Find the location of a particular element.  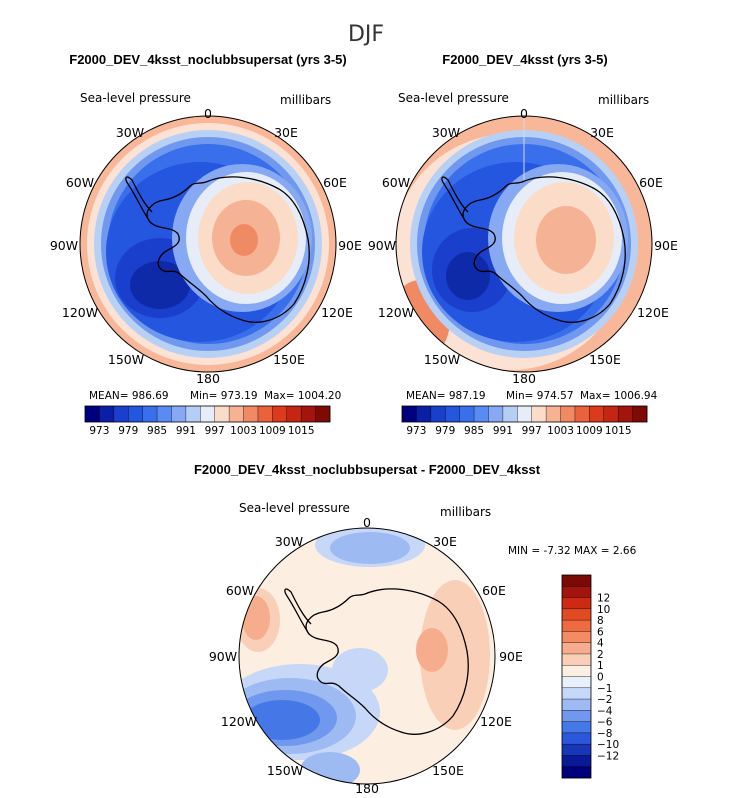

panel-1-colorbar-tick-label: 991 is located at coordinates (186, 431).